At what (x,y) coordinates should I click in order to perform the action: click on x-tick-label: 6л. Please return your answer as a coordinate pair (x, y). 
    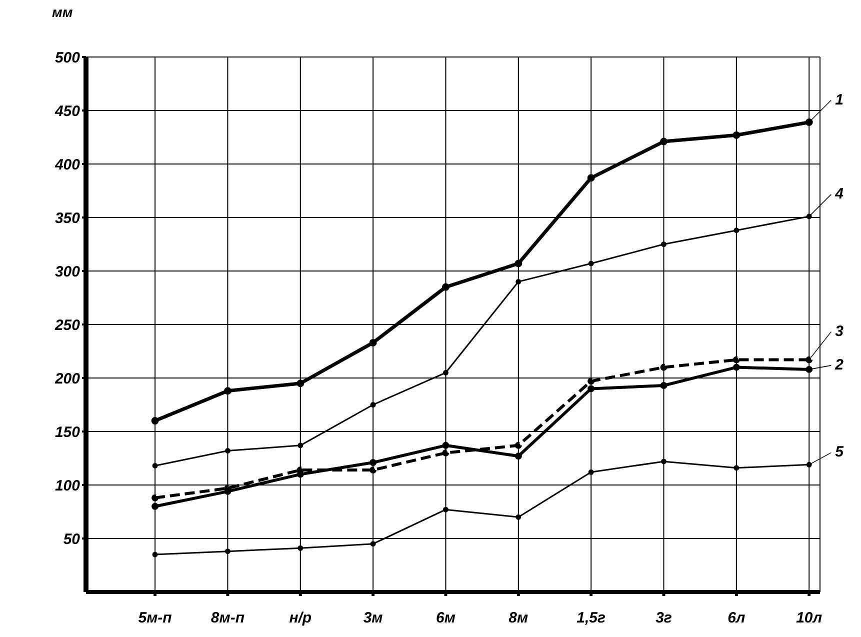
    Looking at the image, I should click on (737, 618).